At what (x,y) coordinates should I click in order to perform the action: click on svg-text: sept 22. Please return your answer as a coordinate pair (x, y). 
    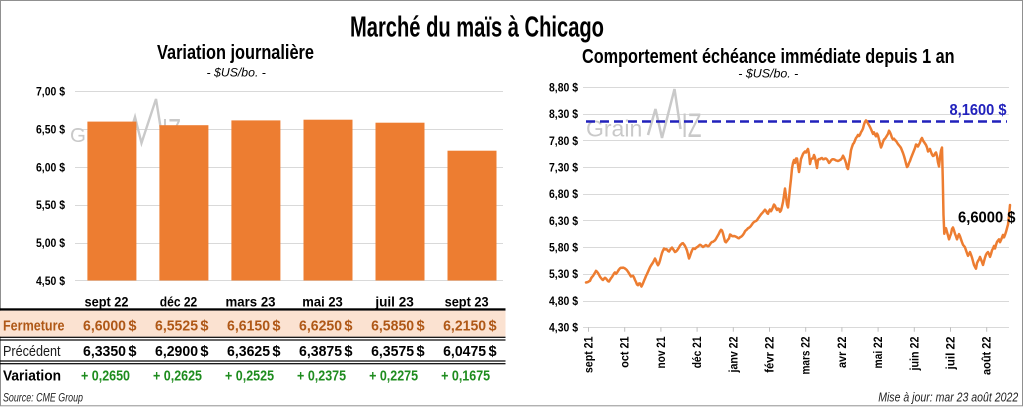
    Looking at the image, I should click on (107, 302).